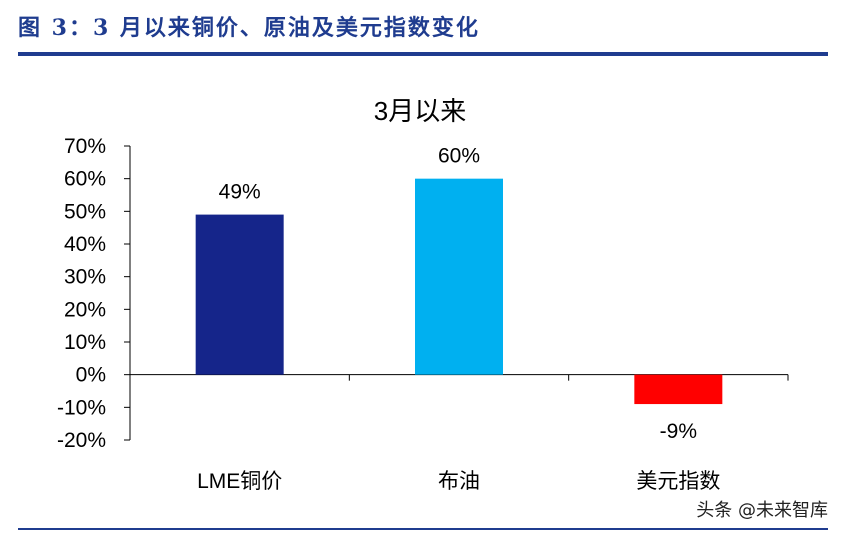 The image size is (844, 534). What do you see at coordinates (85, 211) in the screenshot?
I see `y-tick-label: 50%` at bounding box center [85, 211].